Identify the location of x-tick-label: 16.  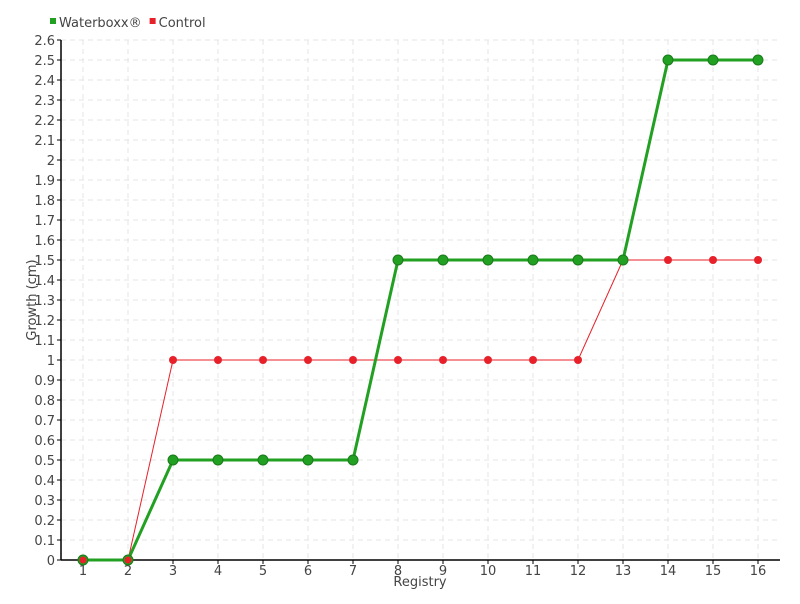
(758, 571).